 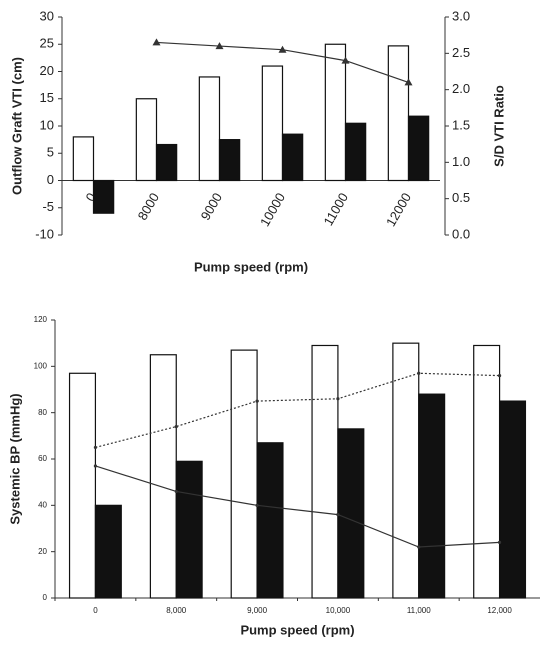 I want to click on y-tick-label: 60, so click(x=42, y=458).